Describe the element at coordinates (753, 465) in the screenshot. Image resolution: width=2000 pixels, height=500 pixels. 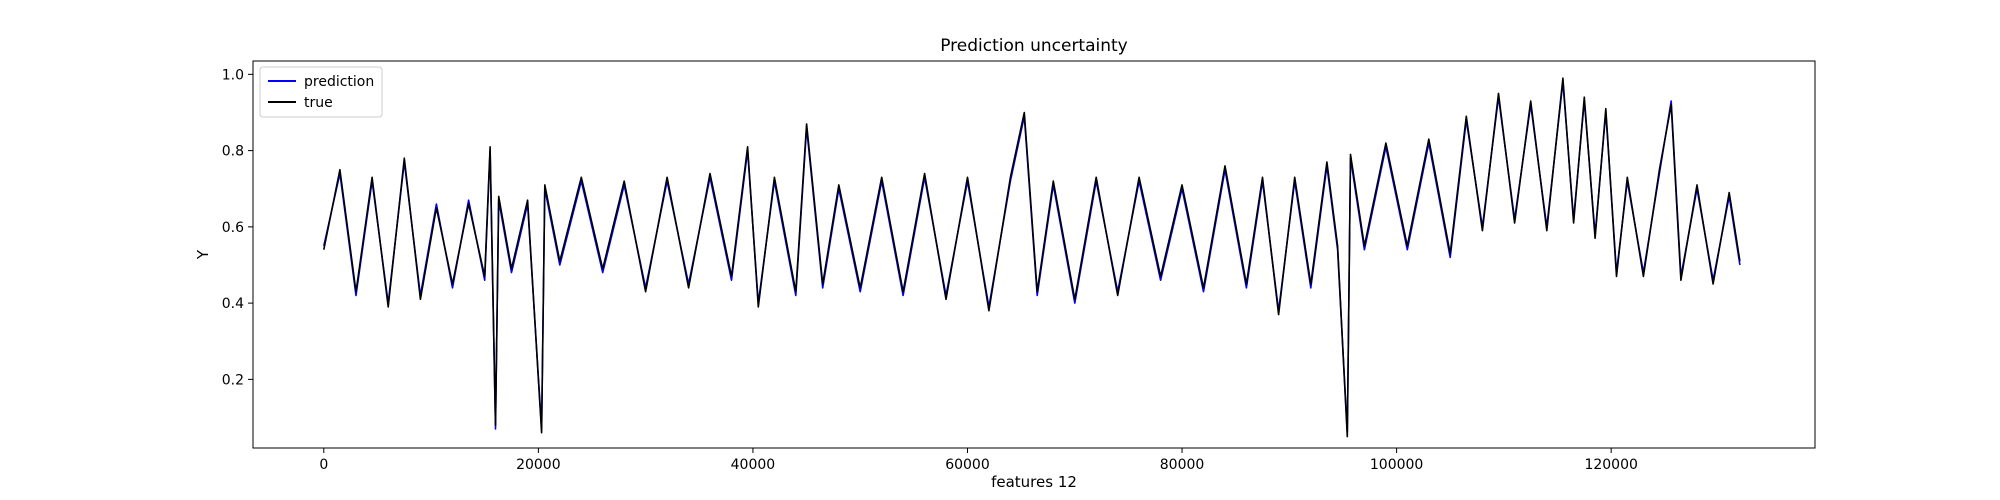
I see `x-tick-label: 40000` at that location.